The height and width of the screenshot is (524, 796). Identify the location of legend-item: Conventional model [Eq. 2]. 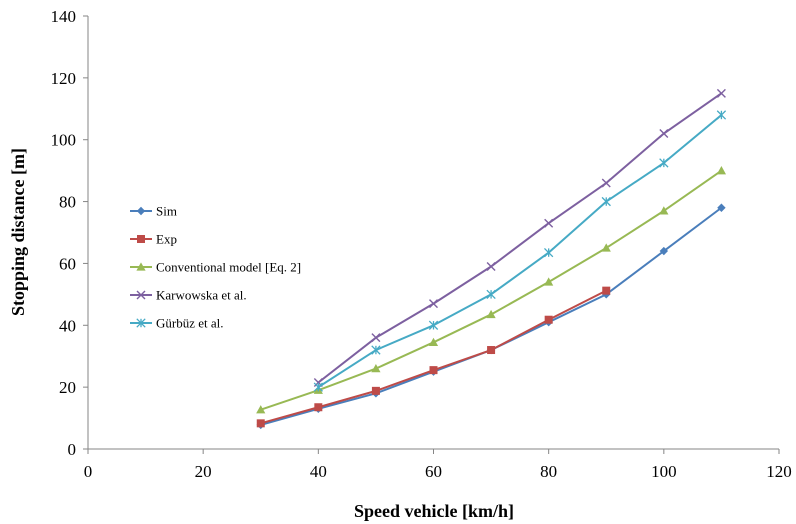
(215, 267).